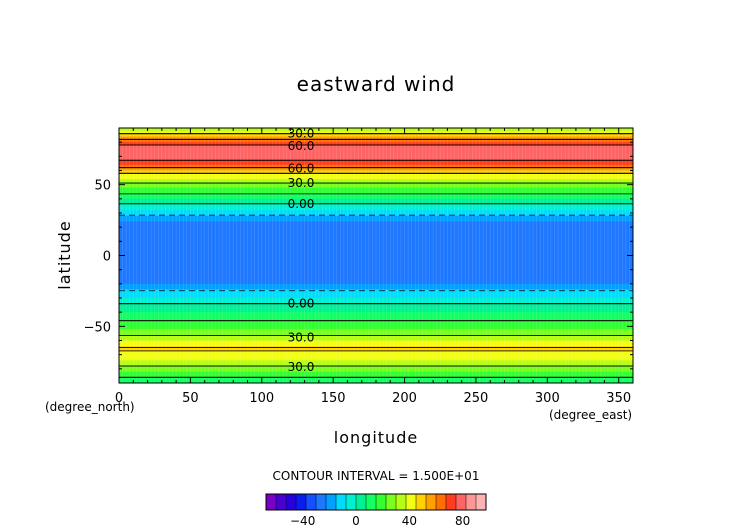 The width and height of the screenshot is (752, 532). I want to click on y-tick-label: 0, so click(107, 257).